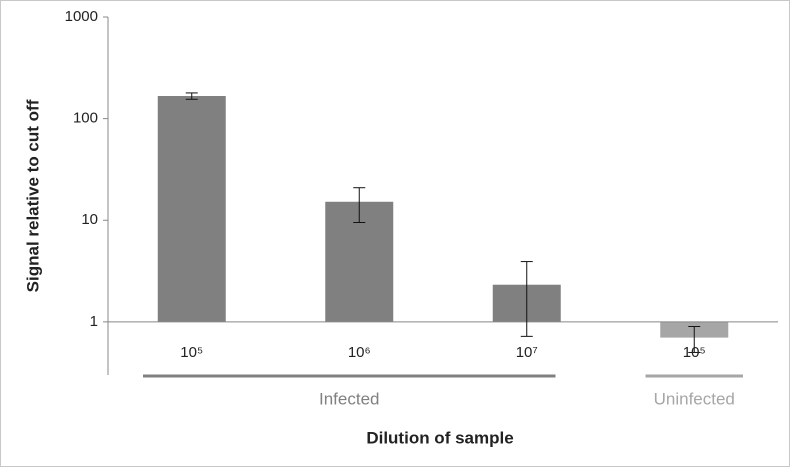 The image size is (790, 467). I want to click on x-tick-label: 10⁶, so click(359, 352).